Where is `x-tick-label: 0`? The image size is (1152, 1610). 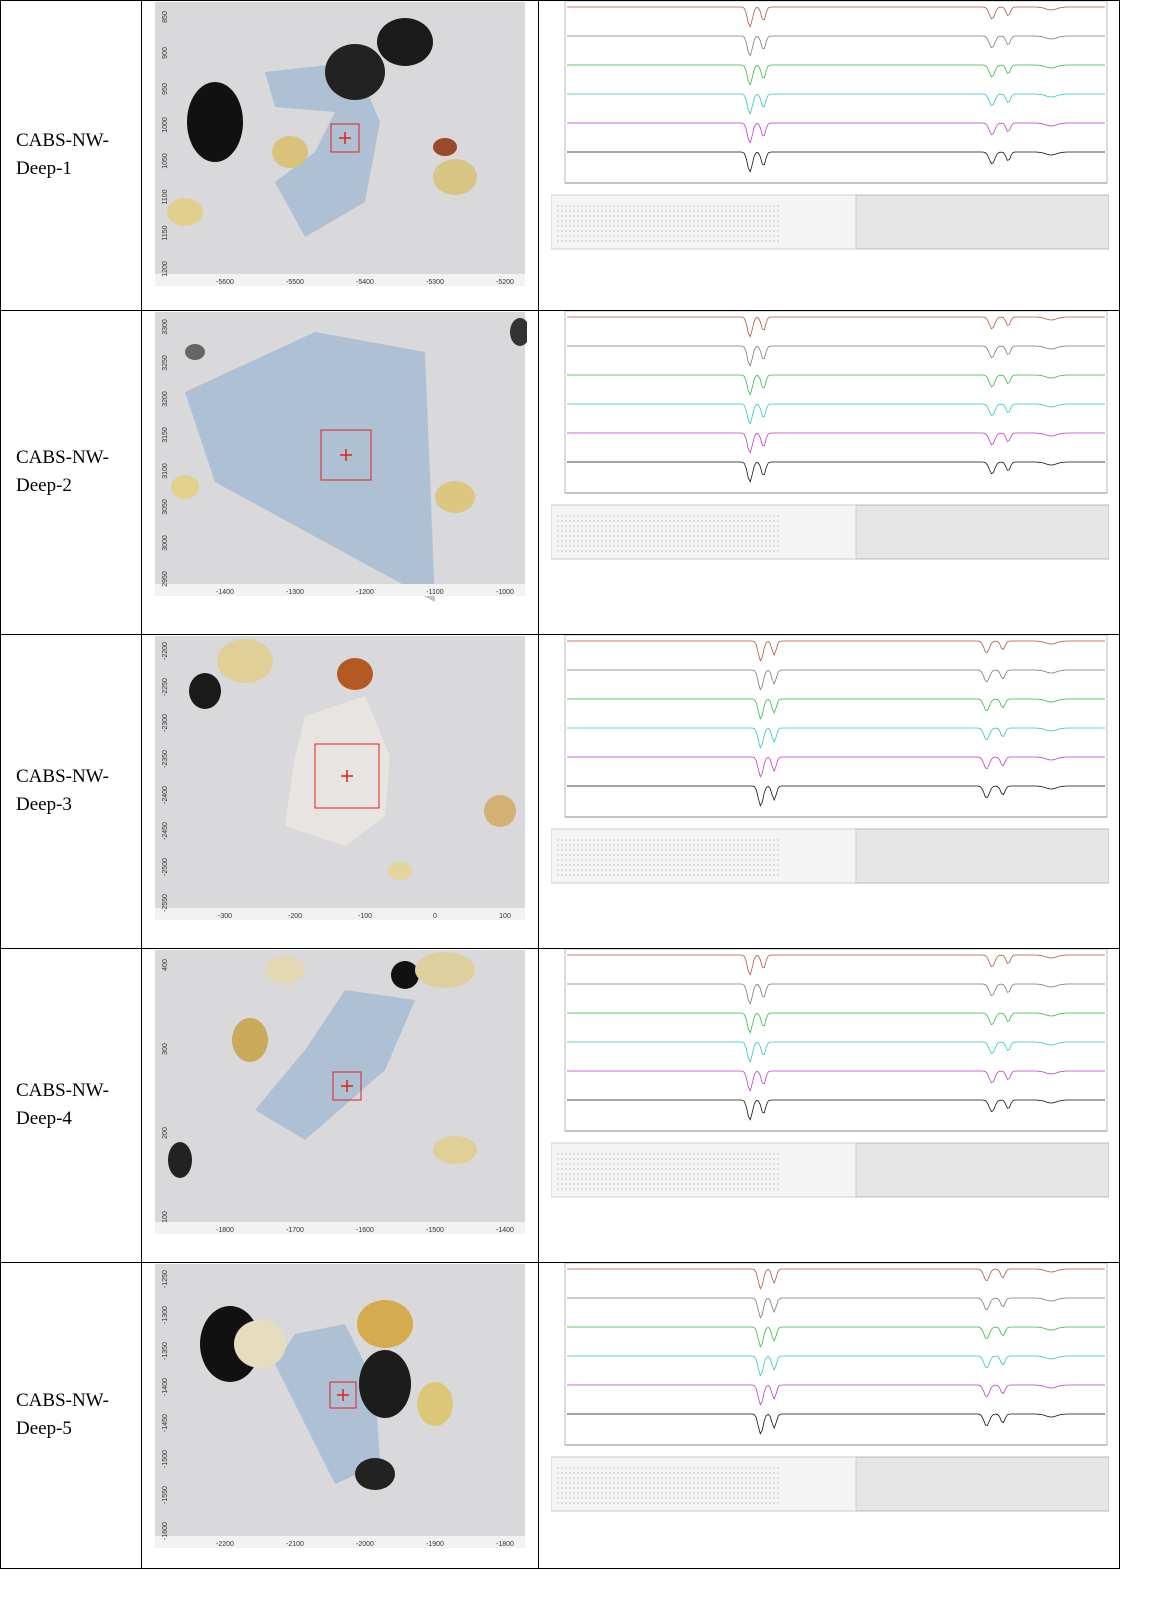
x-tick-label: 0 is located at coordinates (435, 916).